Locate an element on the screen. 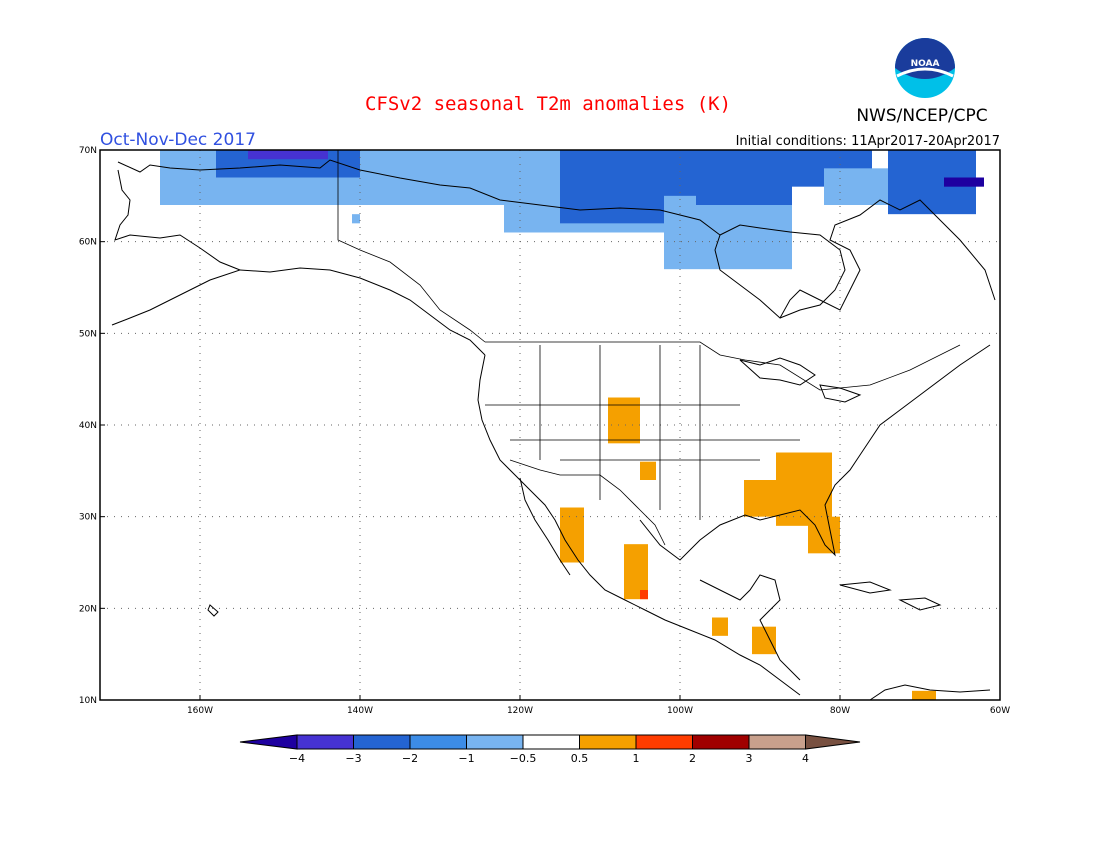  lat-tick-label: 30N is located at coordinates (88, 518).